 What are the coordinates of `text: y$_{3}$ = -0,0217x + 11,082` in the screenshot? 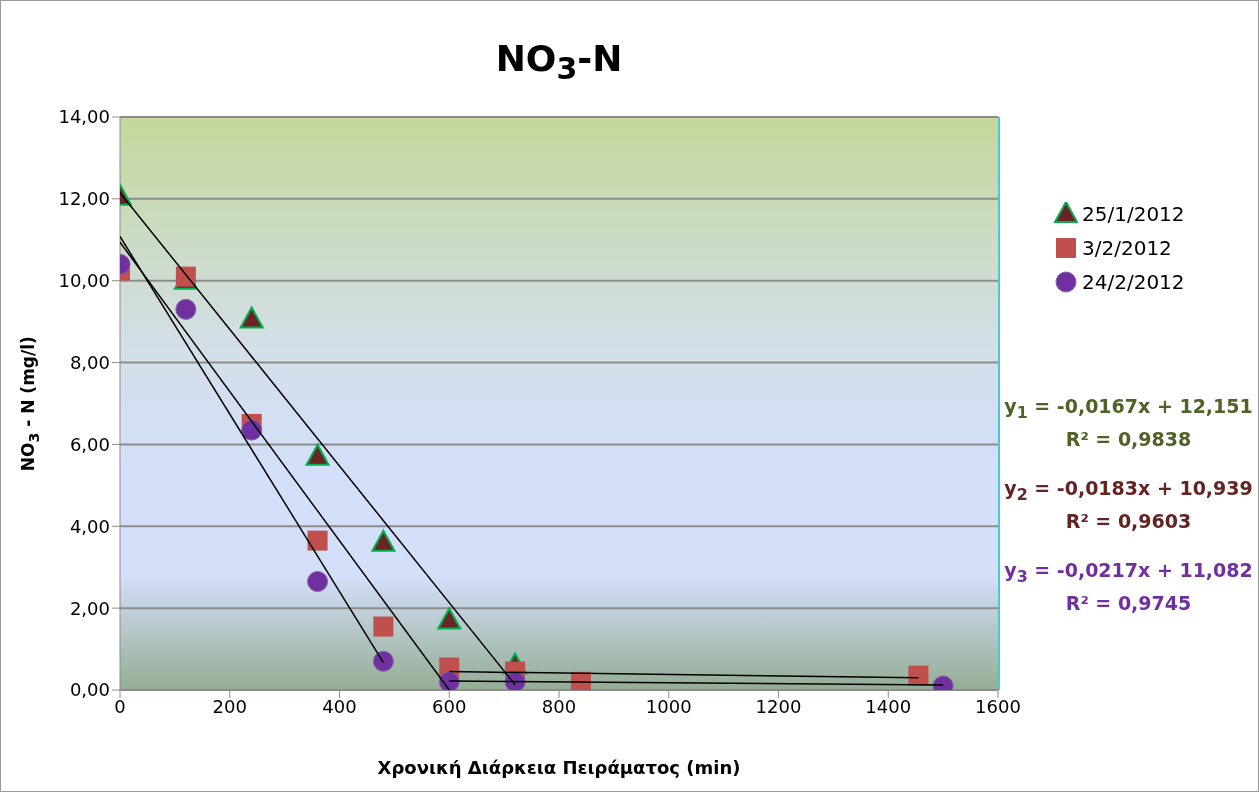 It's located at (1128, 572).